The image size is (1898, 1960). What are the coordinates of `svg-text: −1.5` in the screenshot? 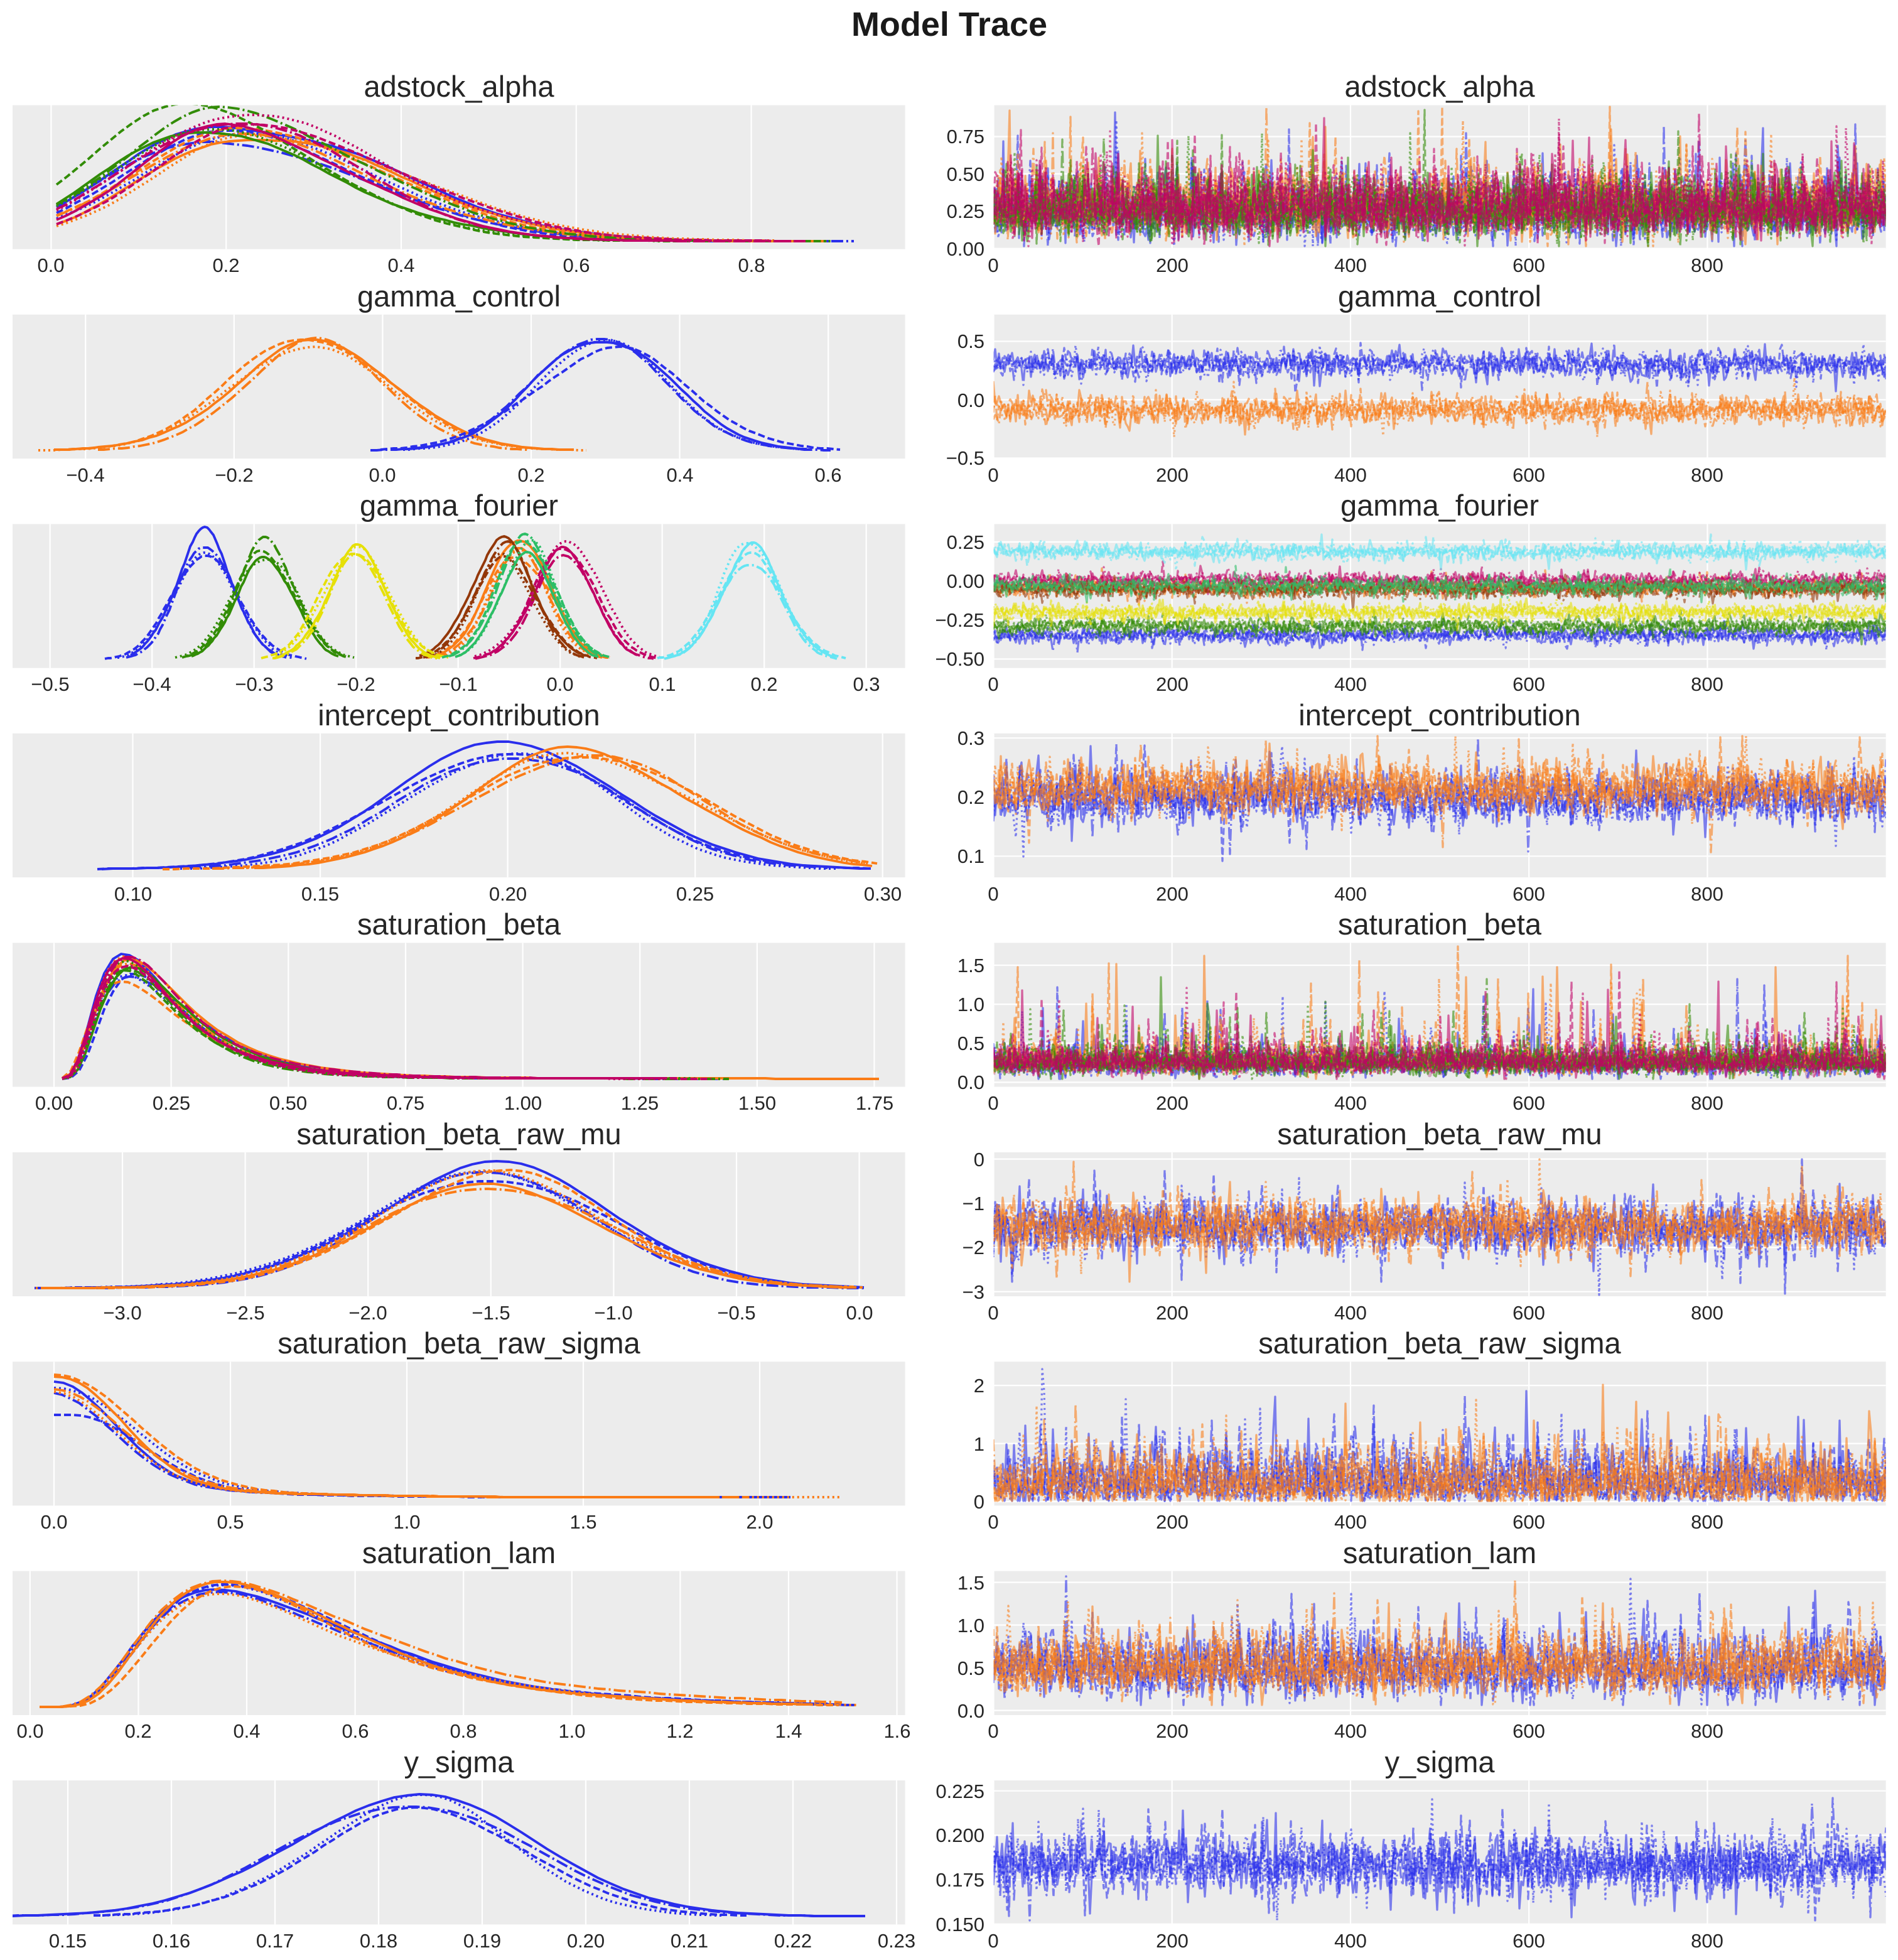 It's located at (491, 1313).